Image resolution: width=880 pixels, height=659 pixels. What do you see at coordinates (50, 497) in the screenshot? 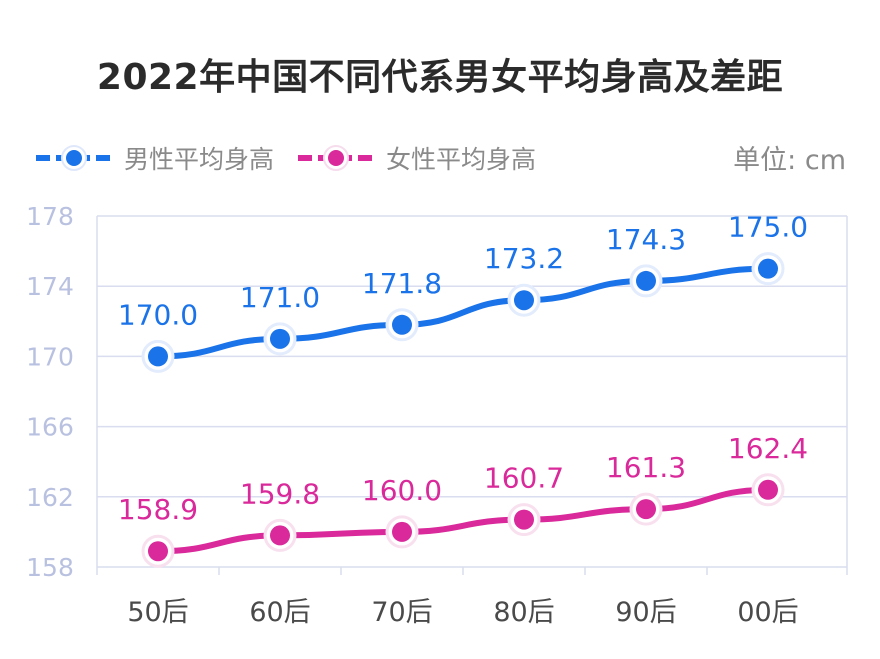
I see `y-tick-label: 162` at bounding box center [50, 497].